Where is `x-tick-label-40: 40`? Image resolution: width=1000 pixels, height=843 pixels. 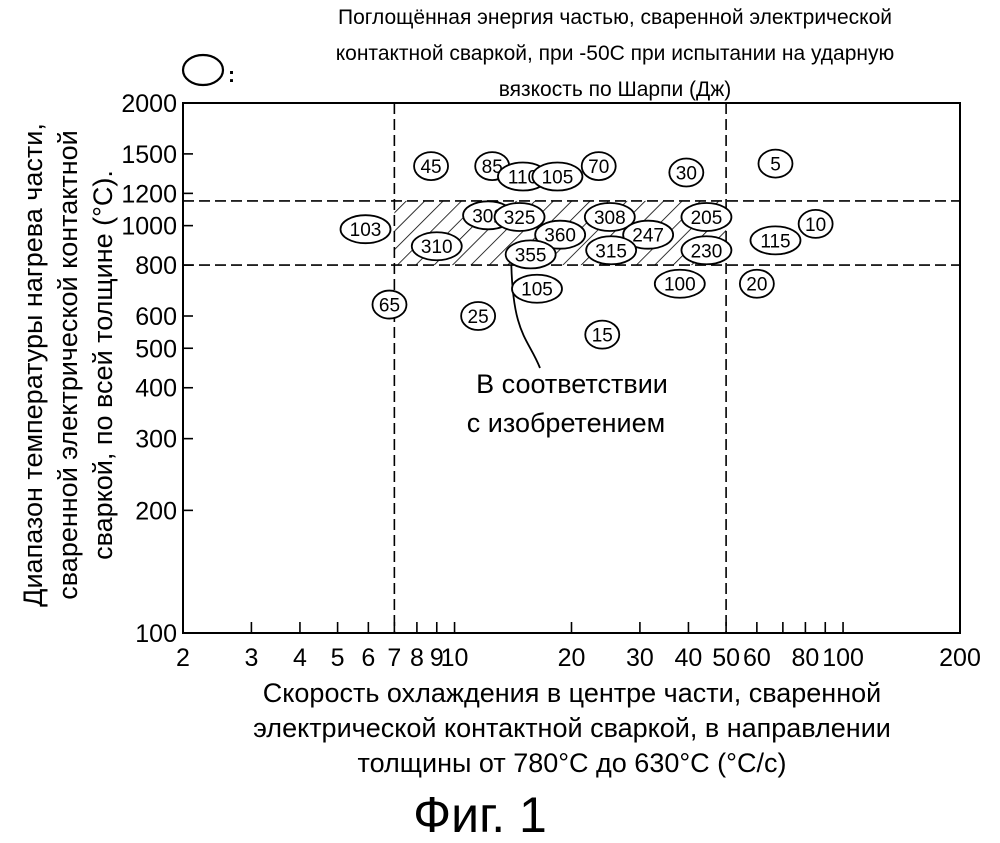 x-tick-label-40: 40 is located at coordinates (689, 658).